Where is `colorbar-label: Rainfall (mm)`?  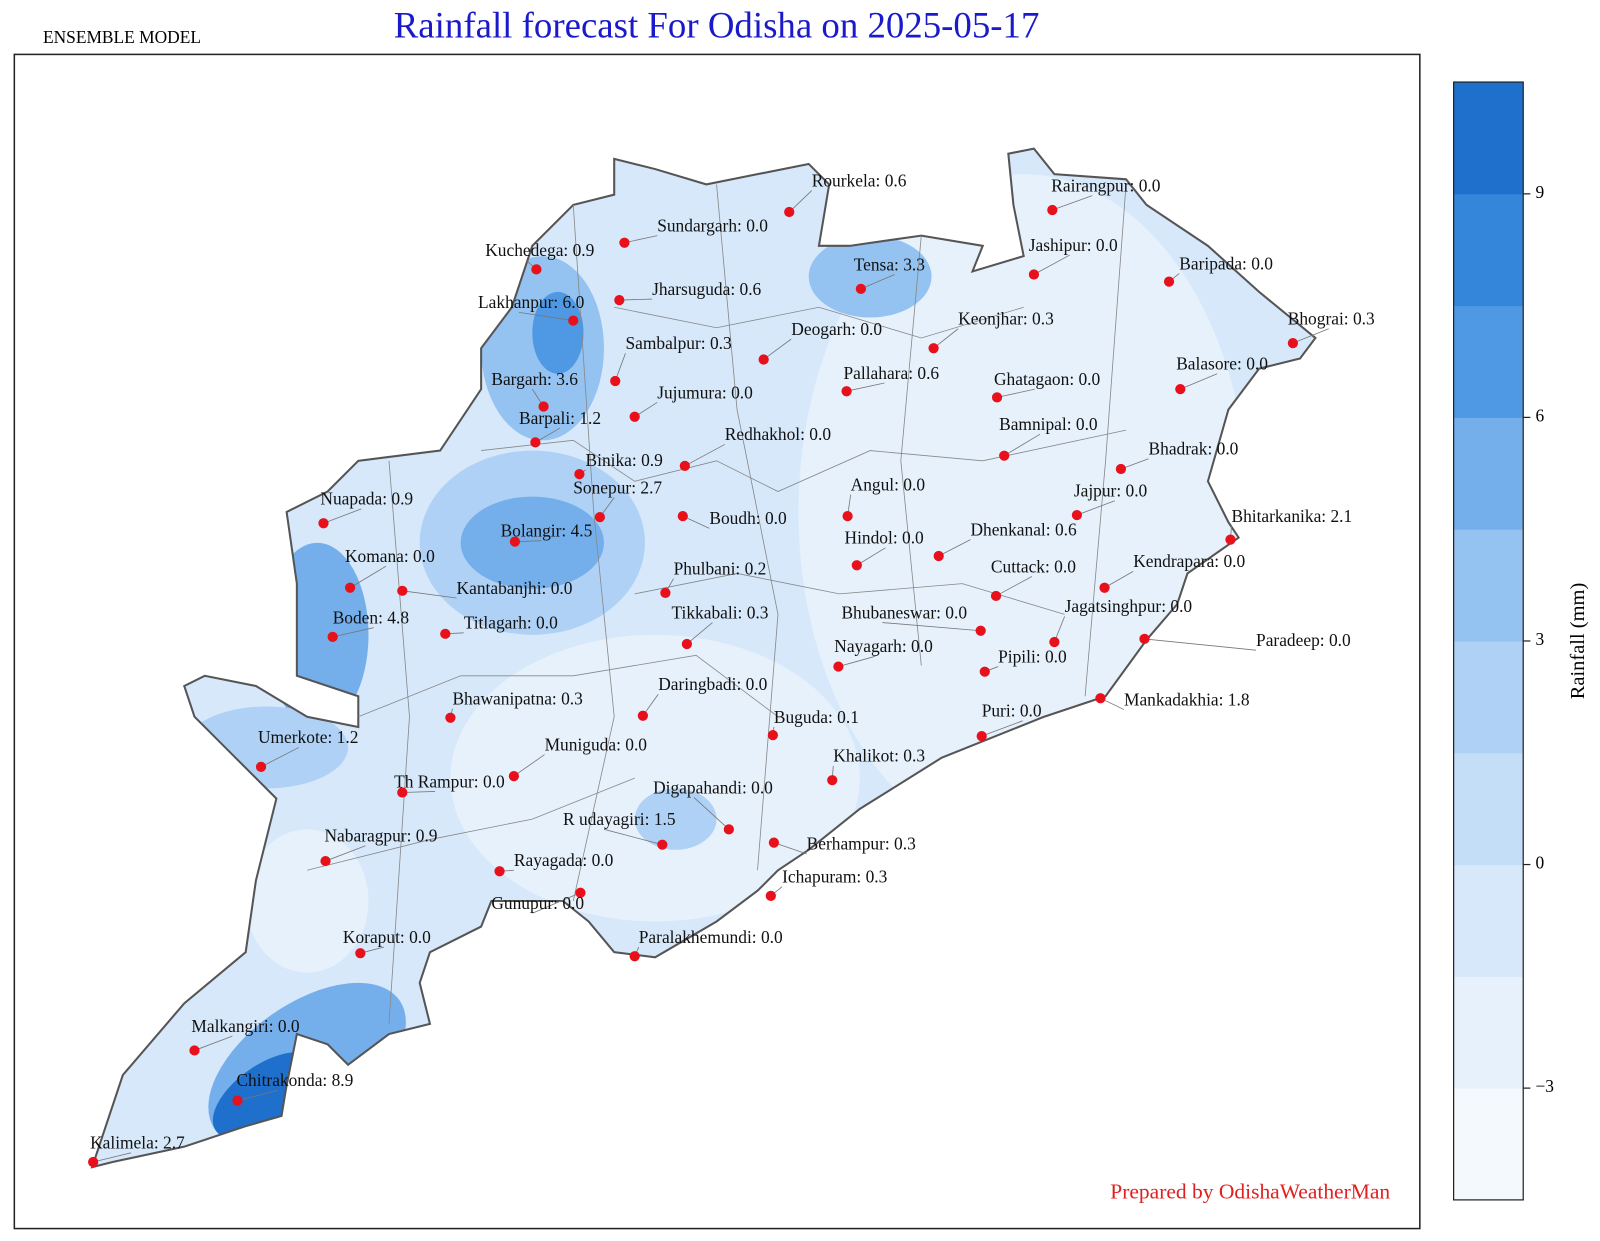
colorbar-label: Rainfall (mm) is located at coordinates (1578, 641).